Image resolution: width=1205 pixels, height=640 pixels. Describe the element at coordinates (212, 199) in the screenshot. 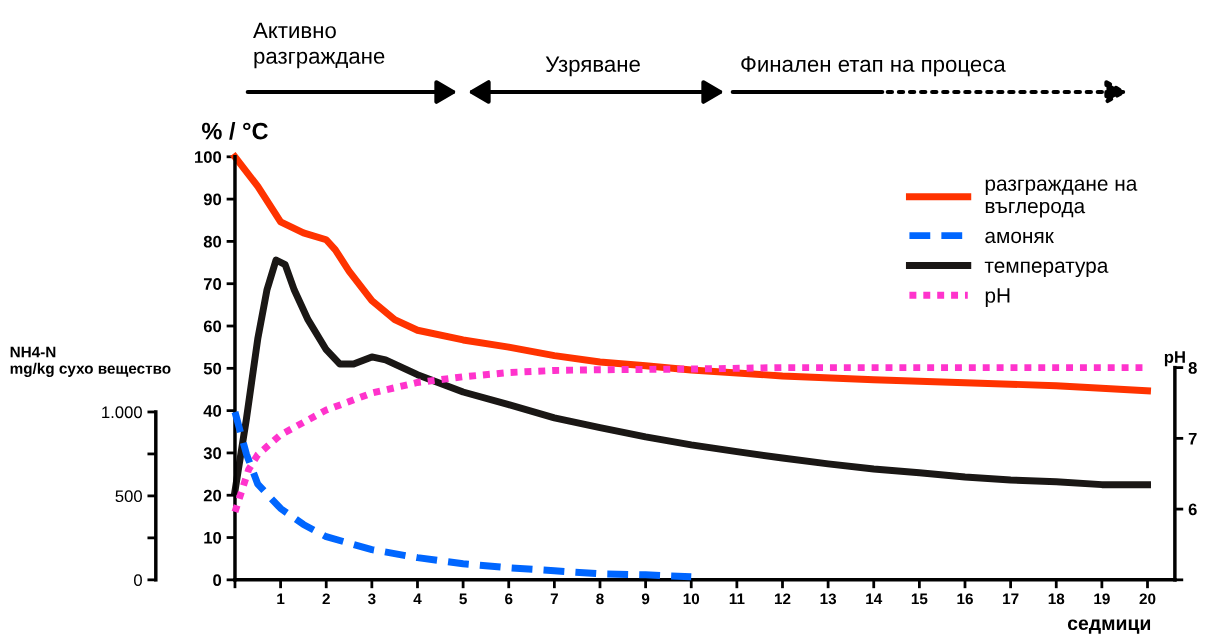

I see `y-tick-label: 90` at that location.